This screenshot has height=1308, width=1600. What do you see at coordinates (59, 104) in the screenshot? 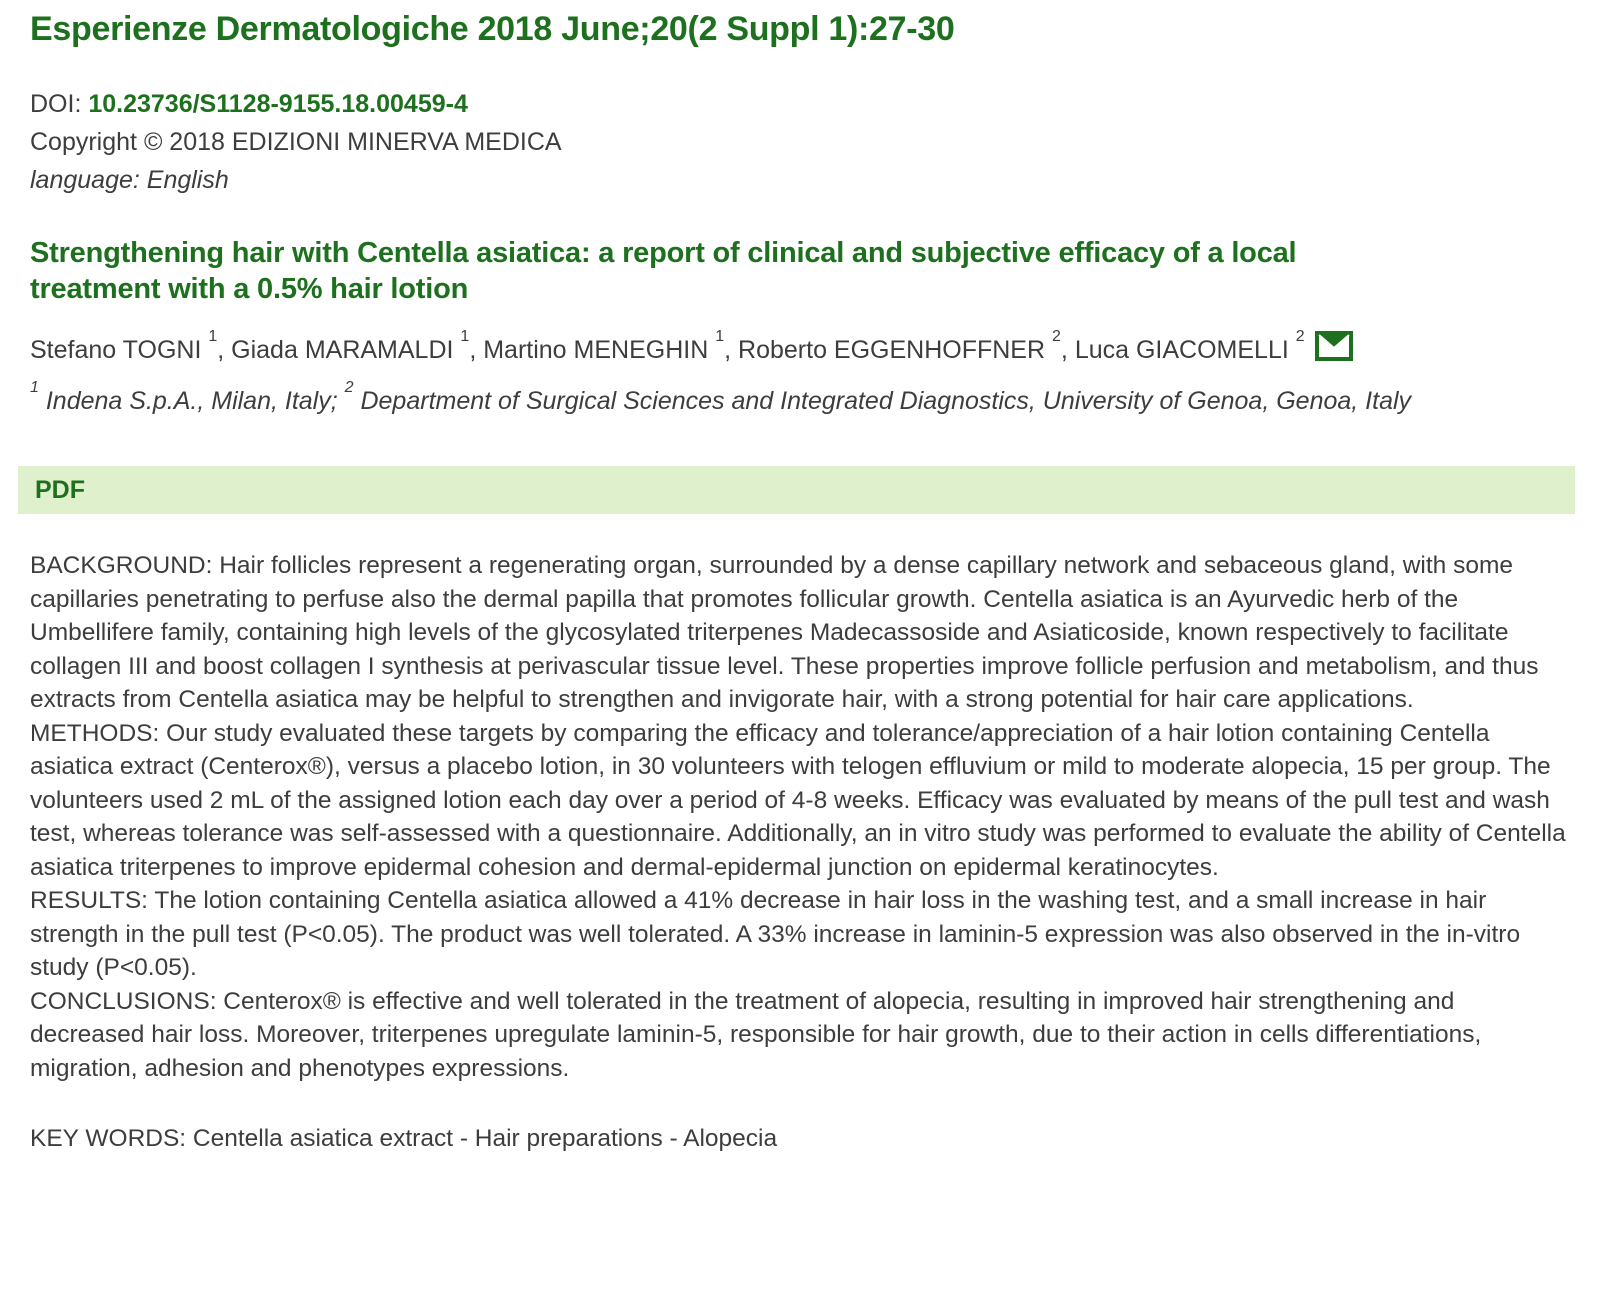
I see `doi-label: DOI:` at bounding box center [59, 104].